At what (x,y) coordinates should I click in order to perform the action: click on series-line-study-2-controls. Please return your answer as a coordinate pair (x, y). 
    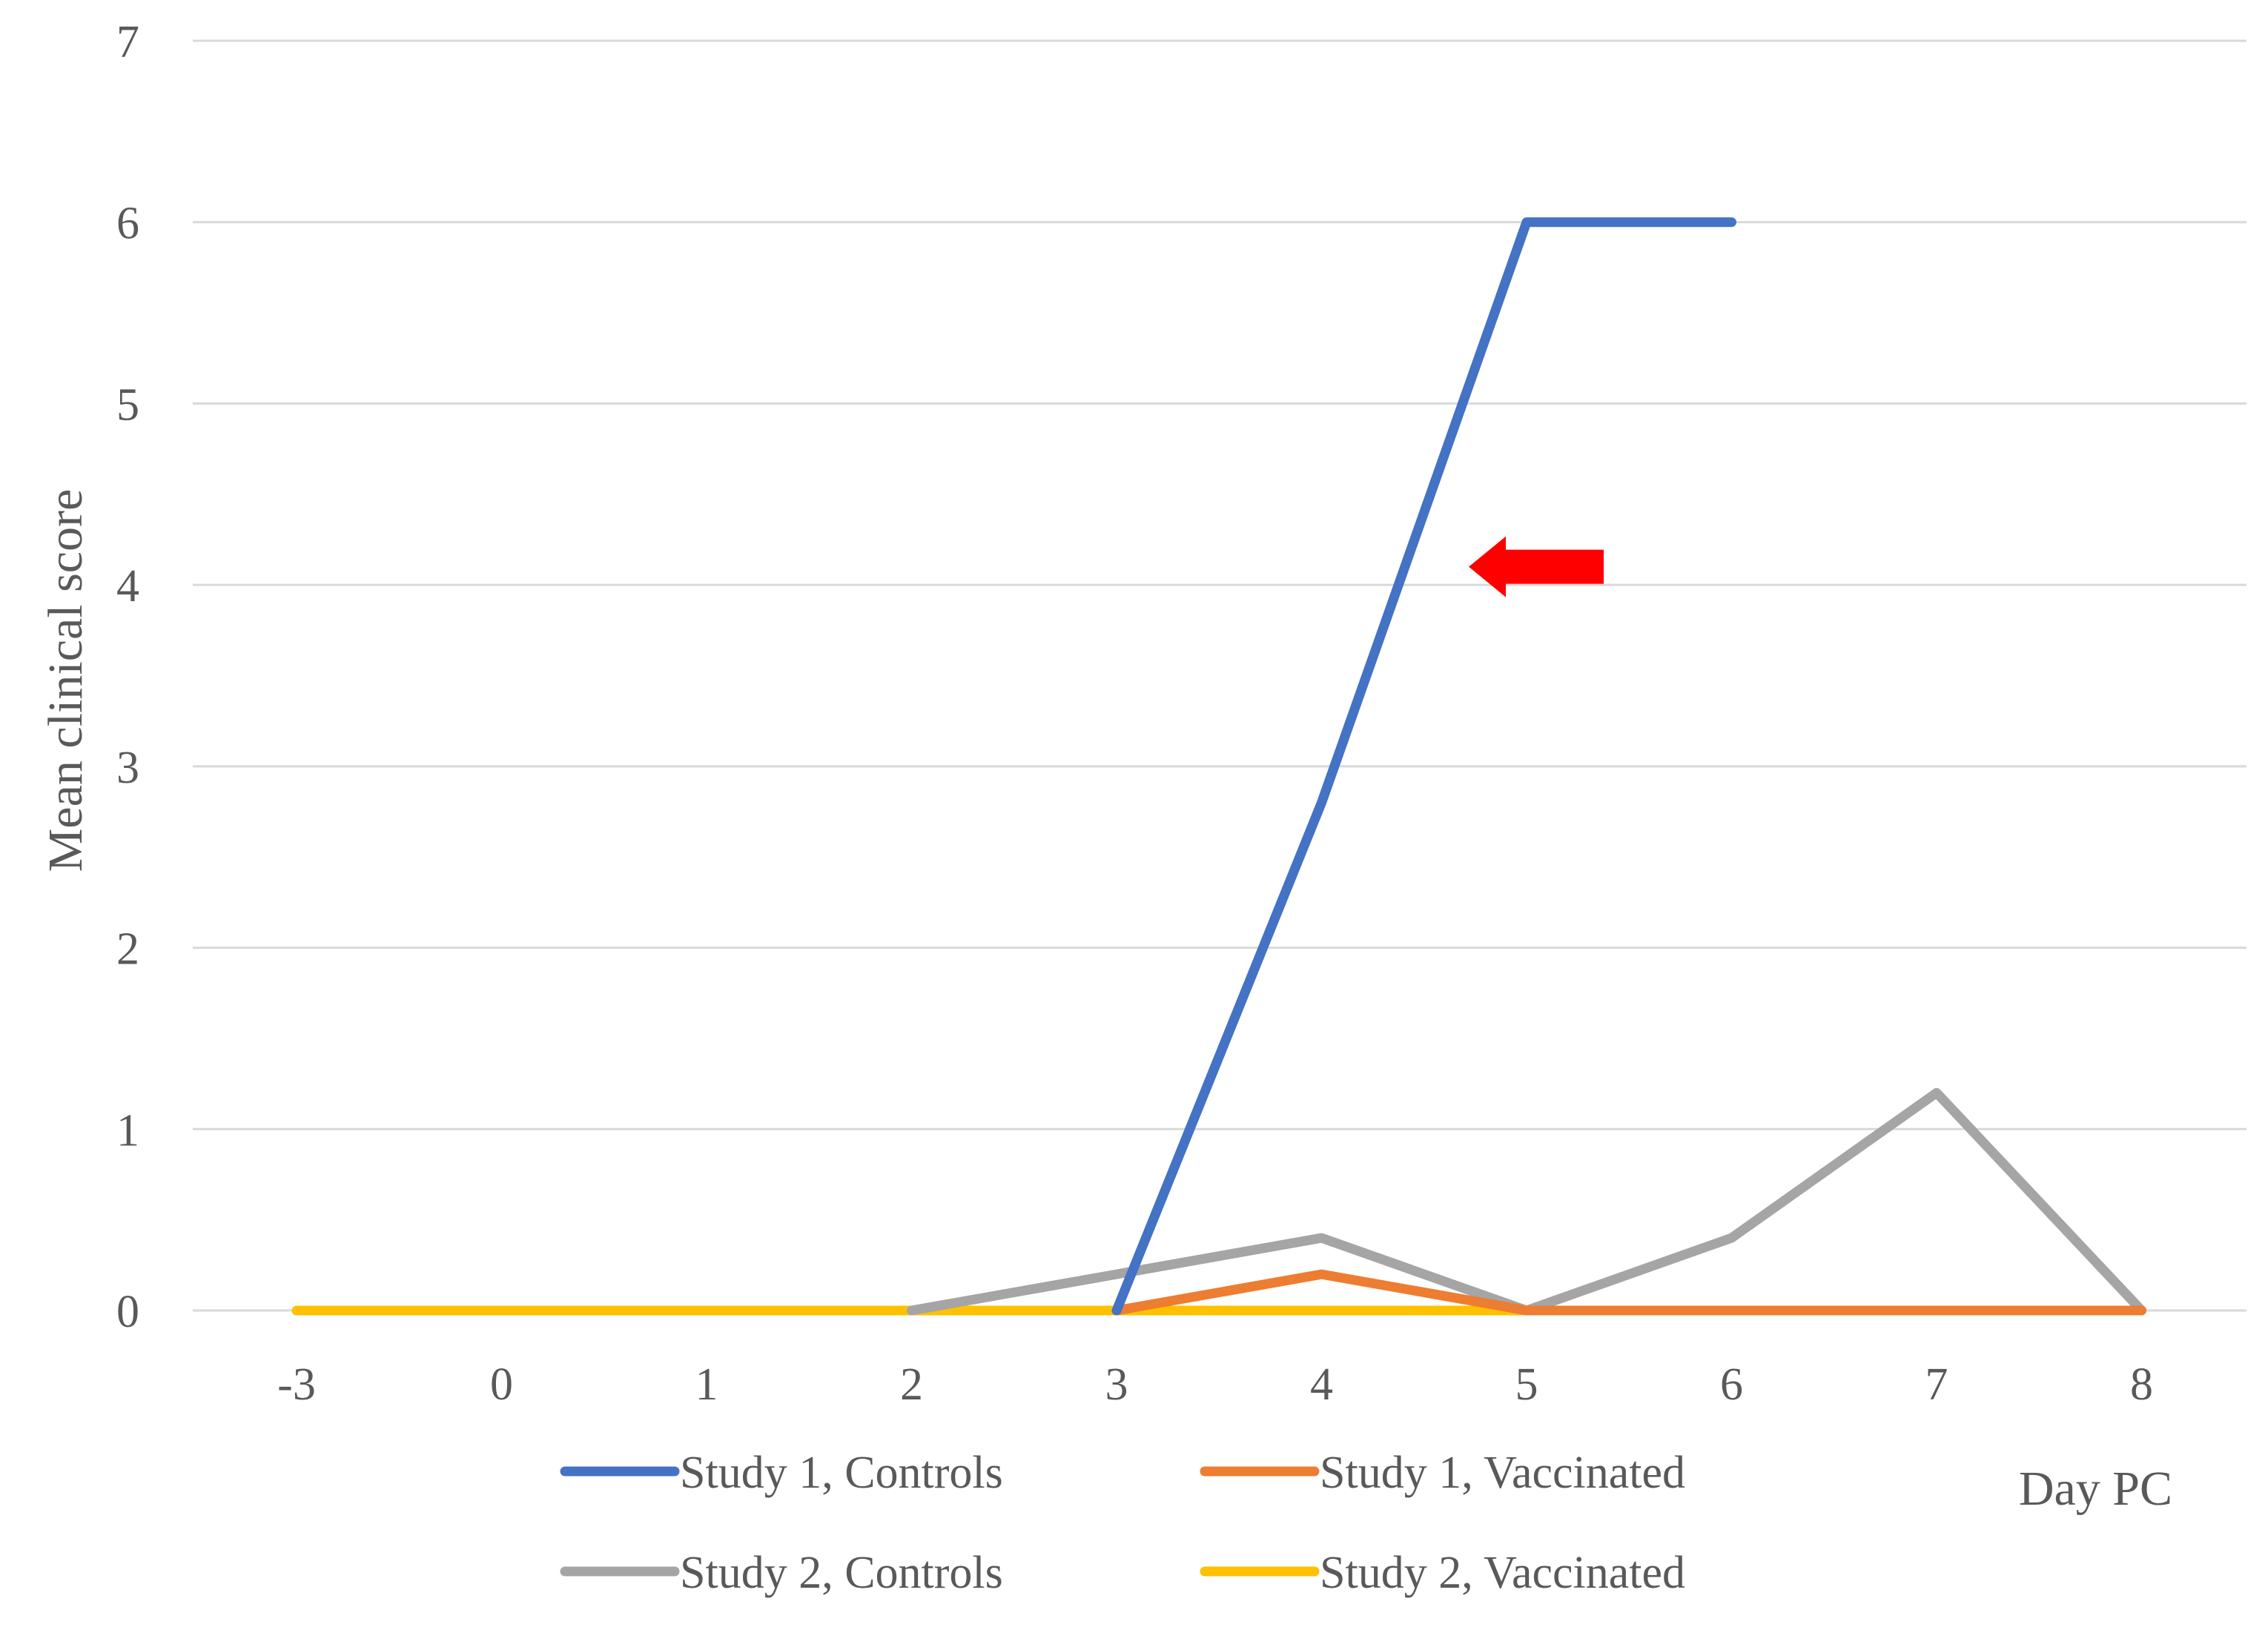
    Looking at the image, I should click on (1526, 1201).